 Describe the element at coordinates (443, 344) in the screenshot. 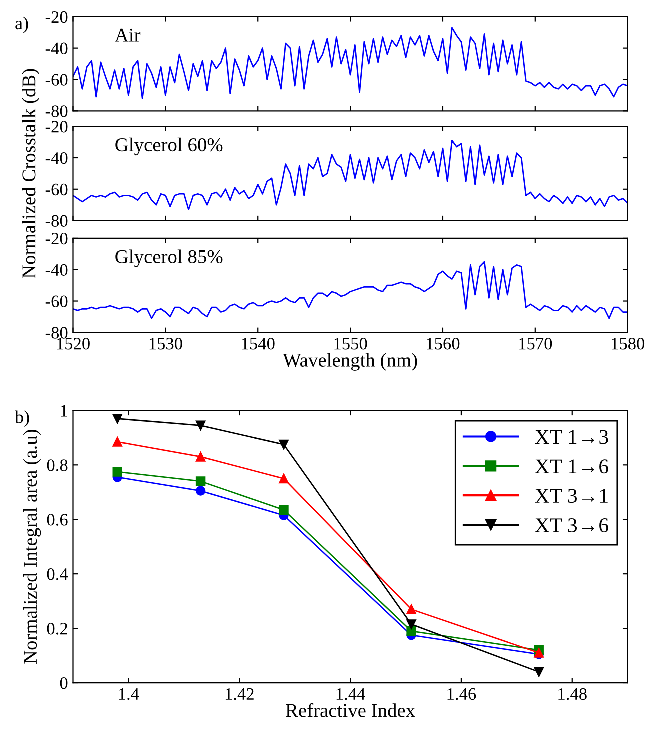

I see `x-tick-label: 1560` at that location.